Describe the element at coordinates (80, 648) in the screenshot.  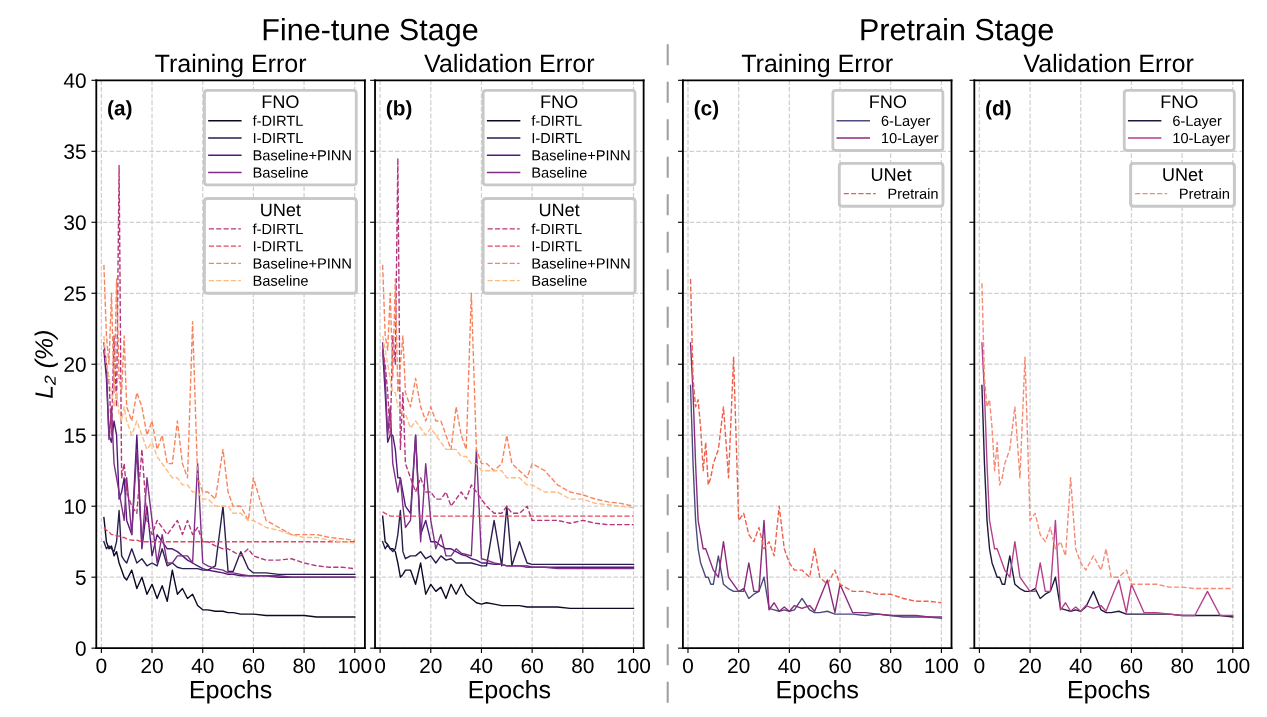
I see `y-tick-label: 0` at that location.